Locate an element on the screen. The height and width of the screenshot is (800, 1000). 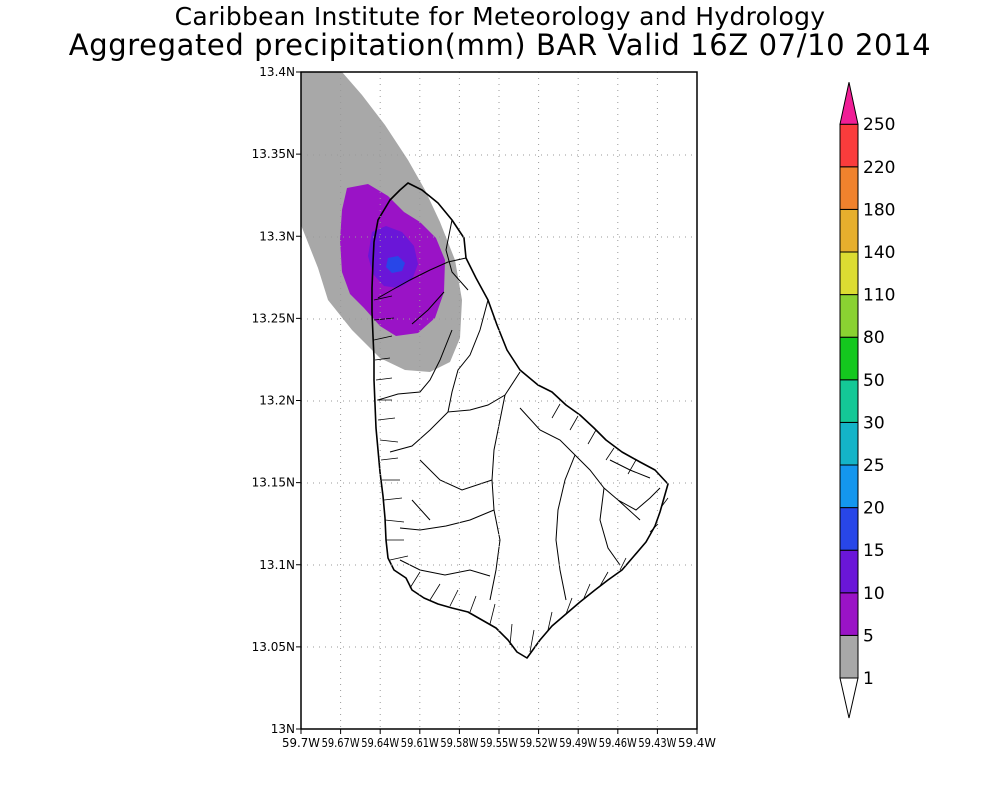
lat-tick-label: 13.25N is located at coordinates (273, 318).